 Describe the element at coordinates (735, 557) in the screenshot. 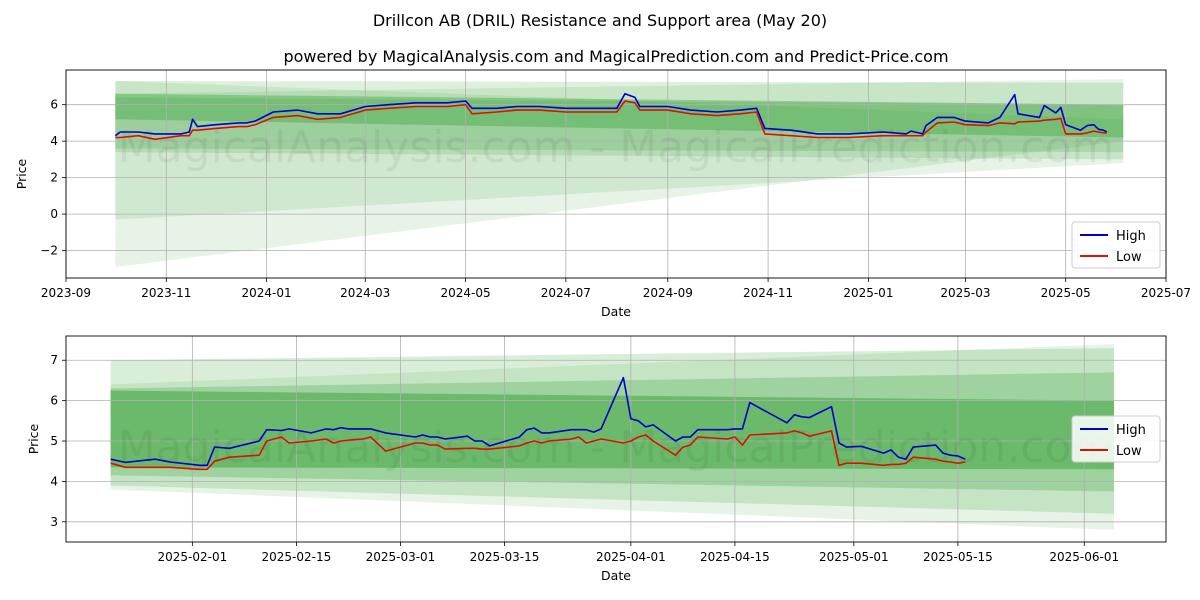

I see `x-tick-label: 2025-04-15` at that location.